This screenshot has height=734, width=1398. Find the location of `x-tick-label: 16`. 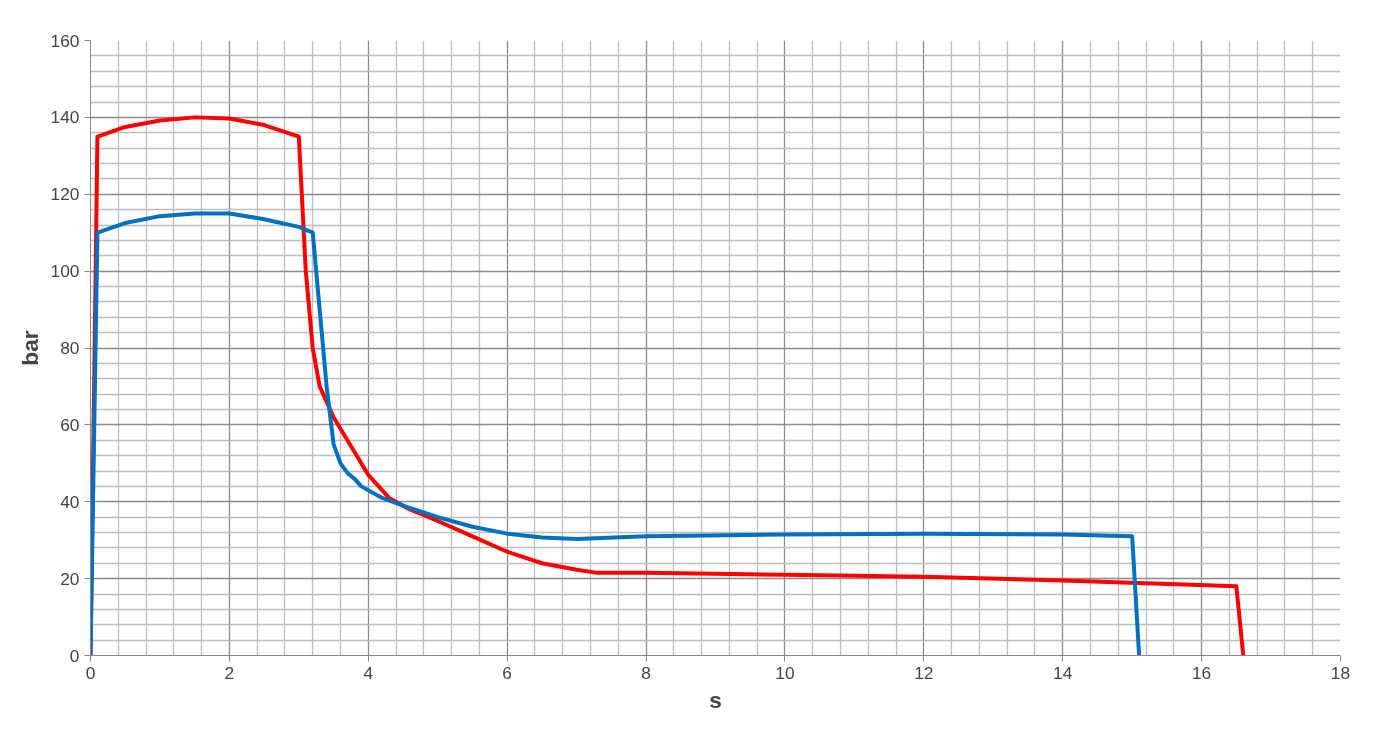

x-tick-label: 16 is located at coordinates (1201, 672).